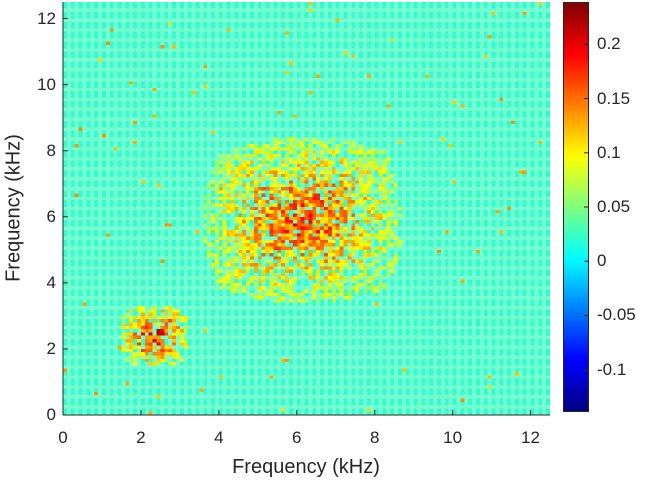  Describe the element at coordinates (530, 437) in the screenshot. I see `x-tick-label: 12` at that location.